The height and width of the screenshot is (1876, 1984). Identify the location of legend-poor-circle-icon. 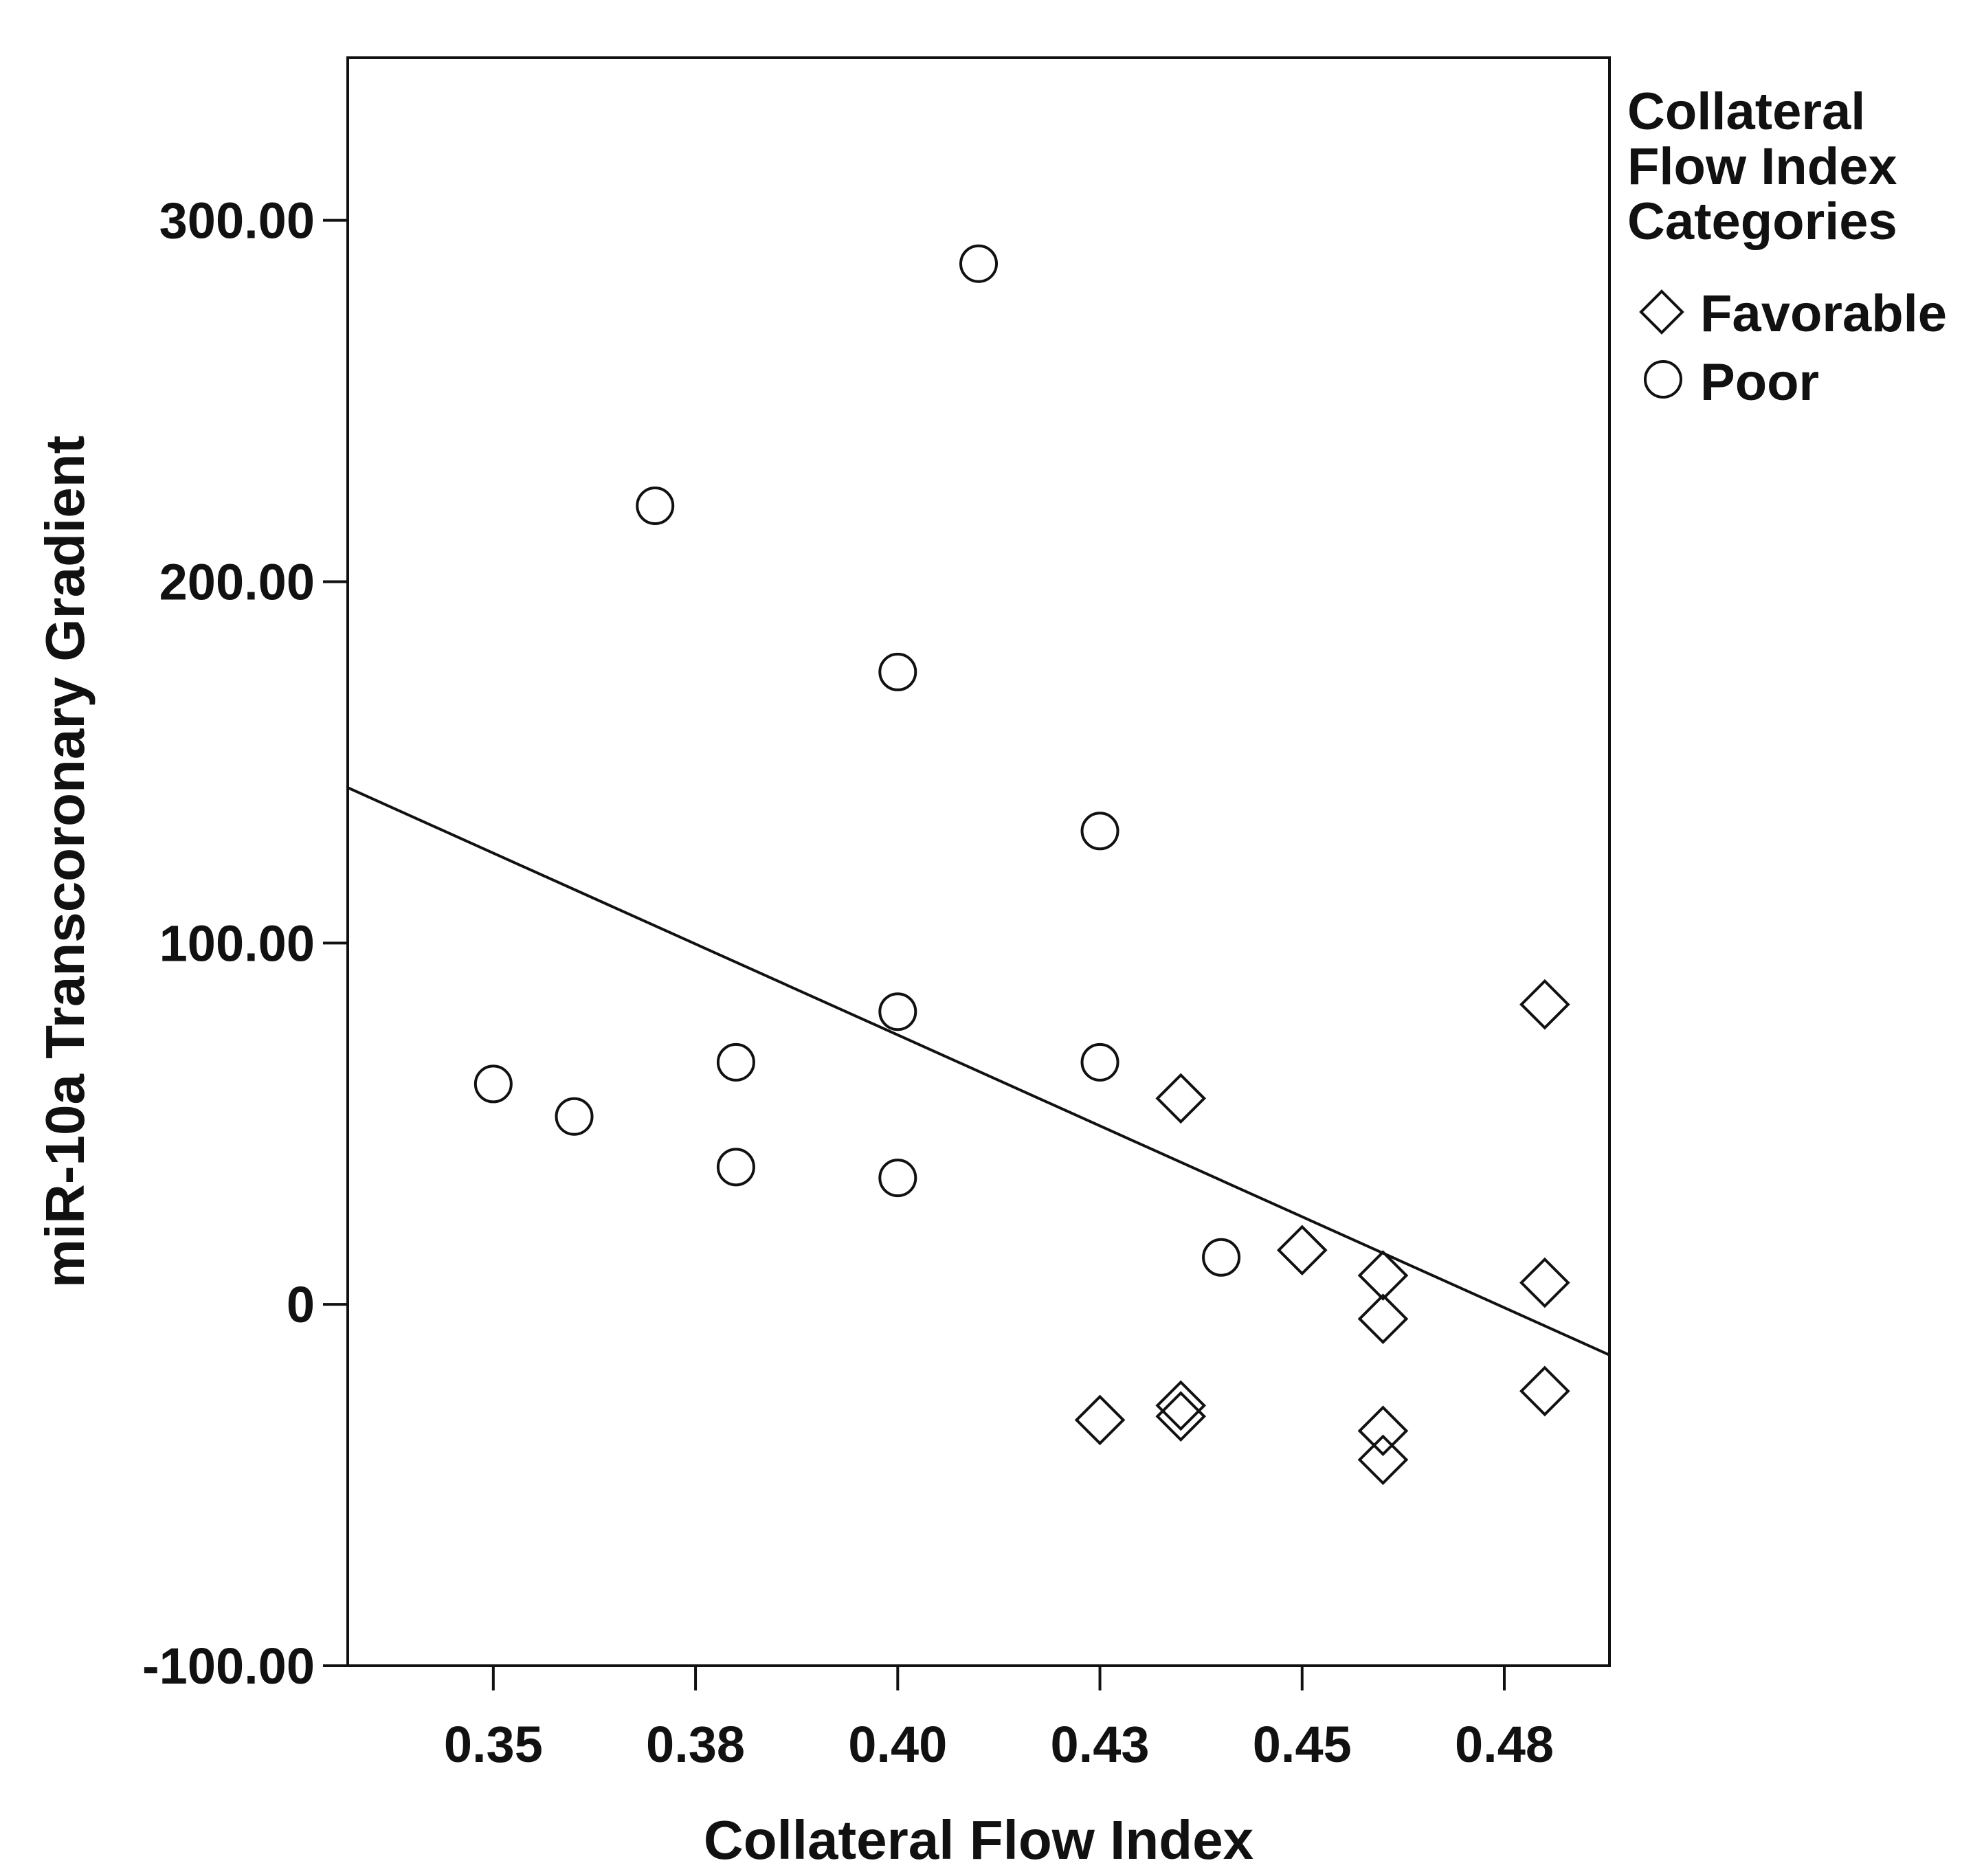
(1663, 380).